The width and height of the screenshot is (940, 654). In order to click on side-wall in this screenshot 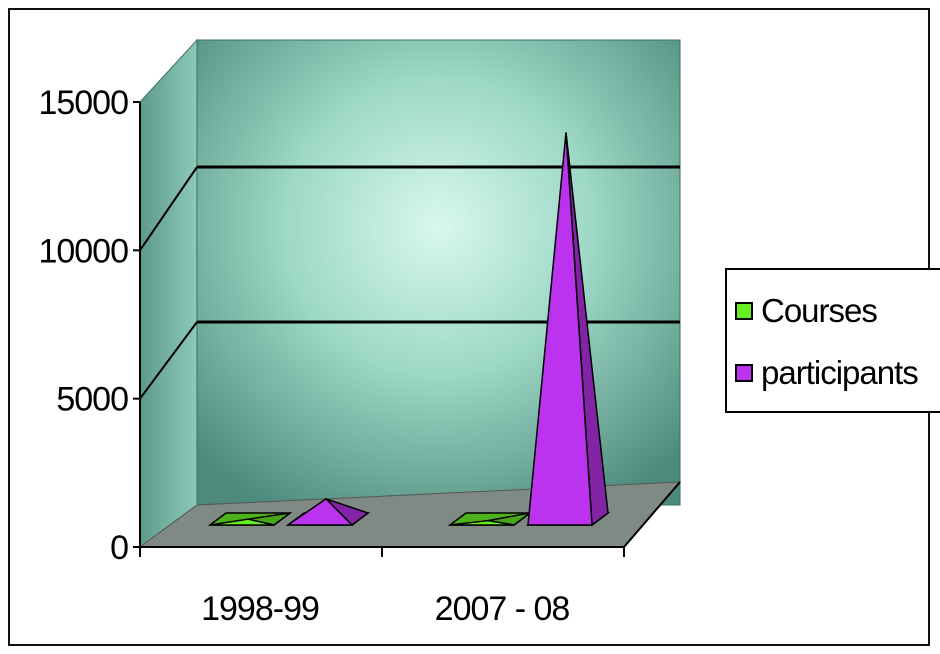, I will do `click(168, 293)`.